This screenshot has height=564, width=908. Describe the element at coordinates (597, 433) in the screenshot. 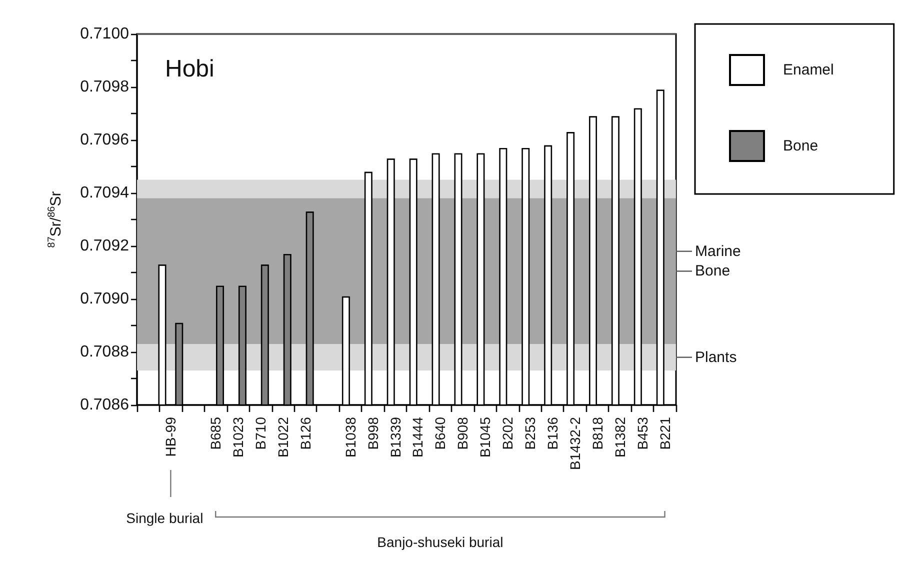

I see `x-tick-label: B818` at that location.